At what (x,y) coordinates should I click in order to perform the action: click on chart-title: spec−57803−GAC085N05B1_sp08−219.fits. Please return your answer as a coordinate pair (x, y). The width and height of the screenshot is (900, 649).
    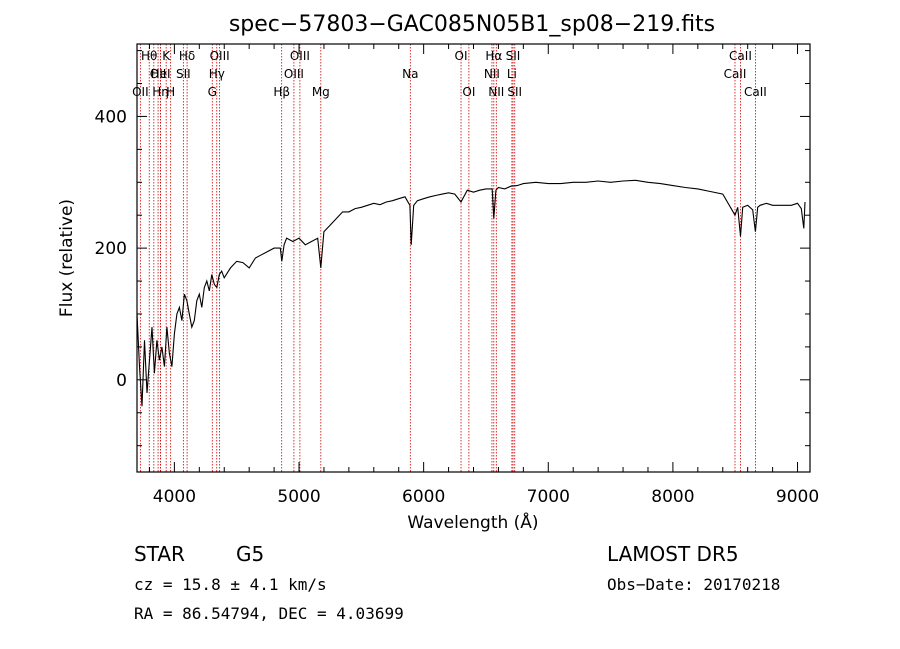
    Looking at the image, I should click on (472, 24).